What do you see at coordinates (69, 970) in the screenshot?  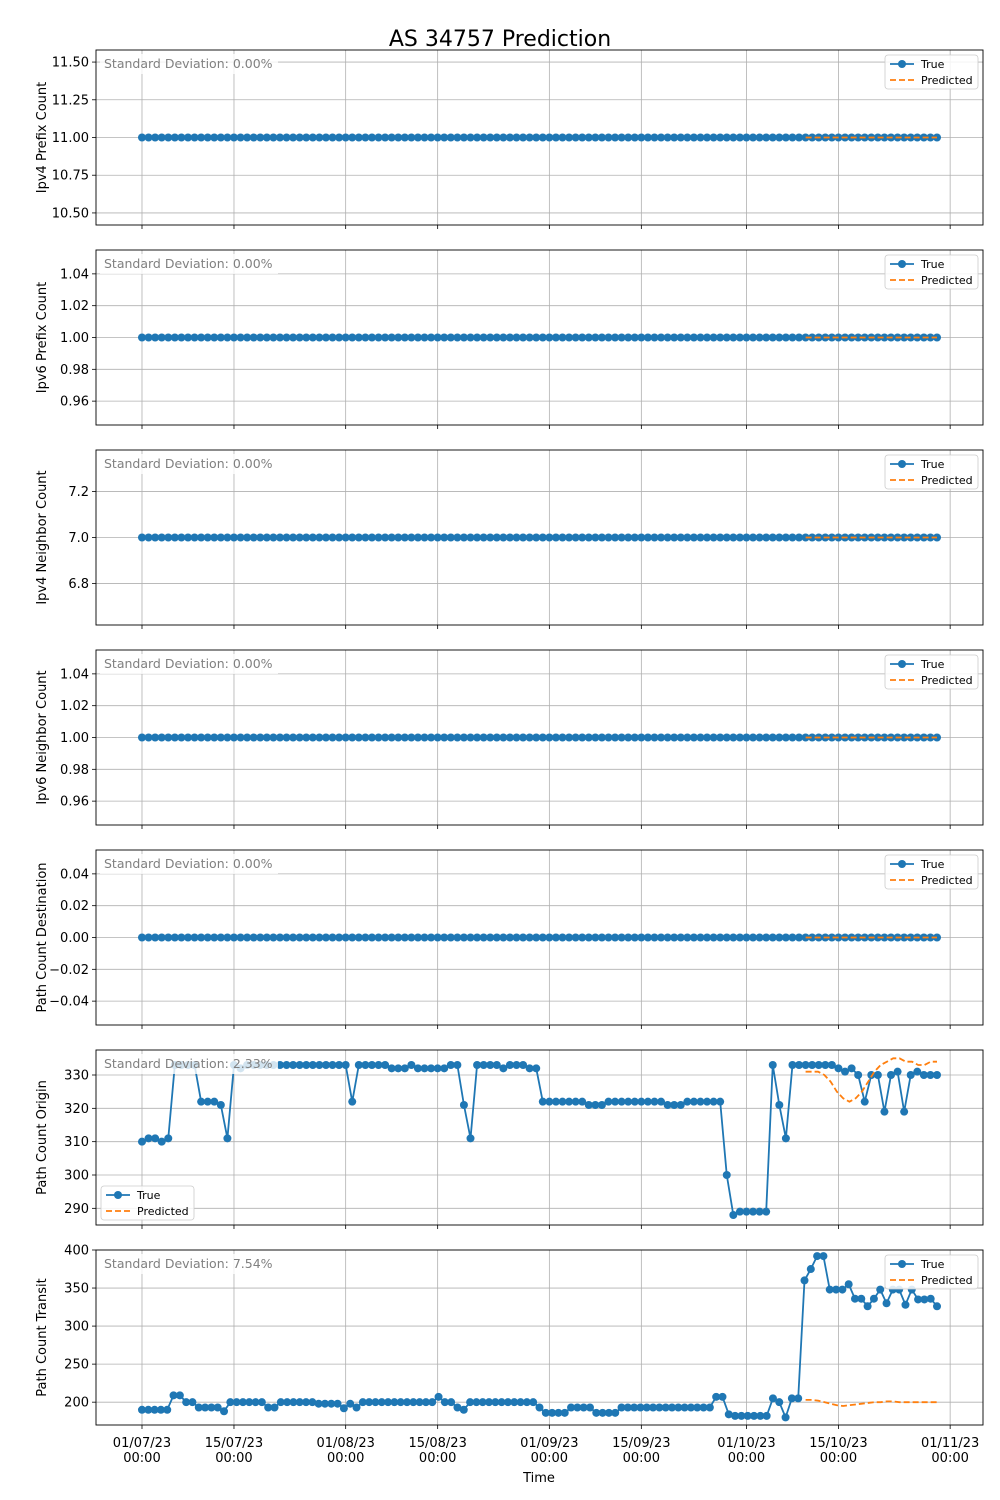 I see `y-tick-label: −0.02` at bounding box center [69, 970].